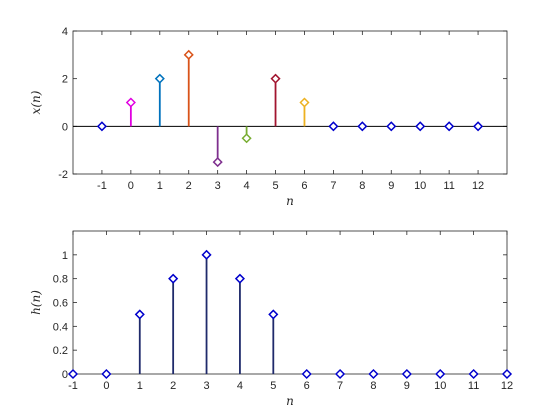 The image size is (560, 420). What do you see at coordinates (36, 302) in the screenshot?
I see `y-axis-label: h(n)` at bounding box center [36, 302].